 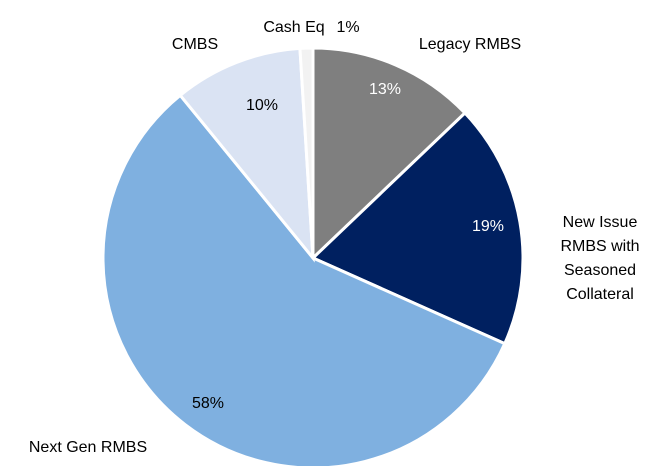 I want to click on value-label: 19%, so click(x=488, y=226).